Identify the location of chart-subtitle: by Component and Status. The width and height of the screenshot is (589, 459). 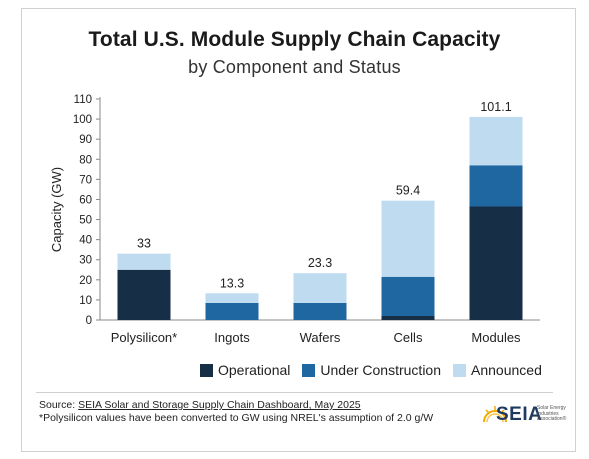
(294, 67).